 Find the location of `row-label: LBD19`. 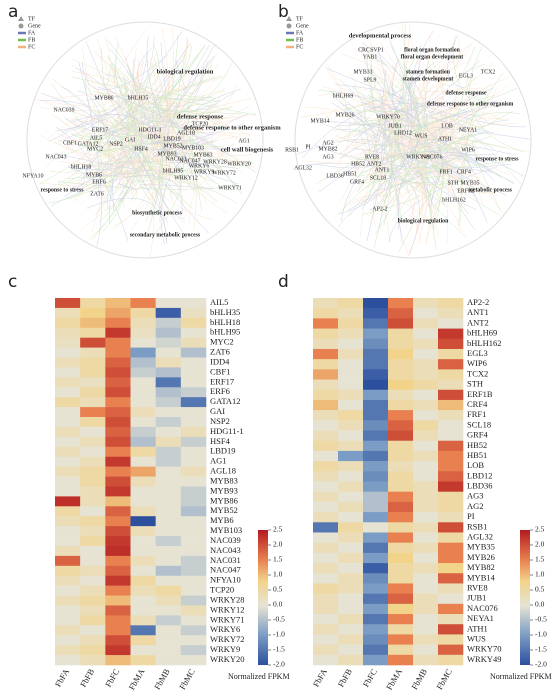

row-label: LBD19 is located at coordinates (223, 451).